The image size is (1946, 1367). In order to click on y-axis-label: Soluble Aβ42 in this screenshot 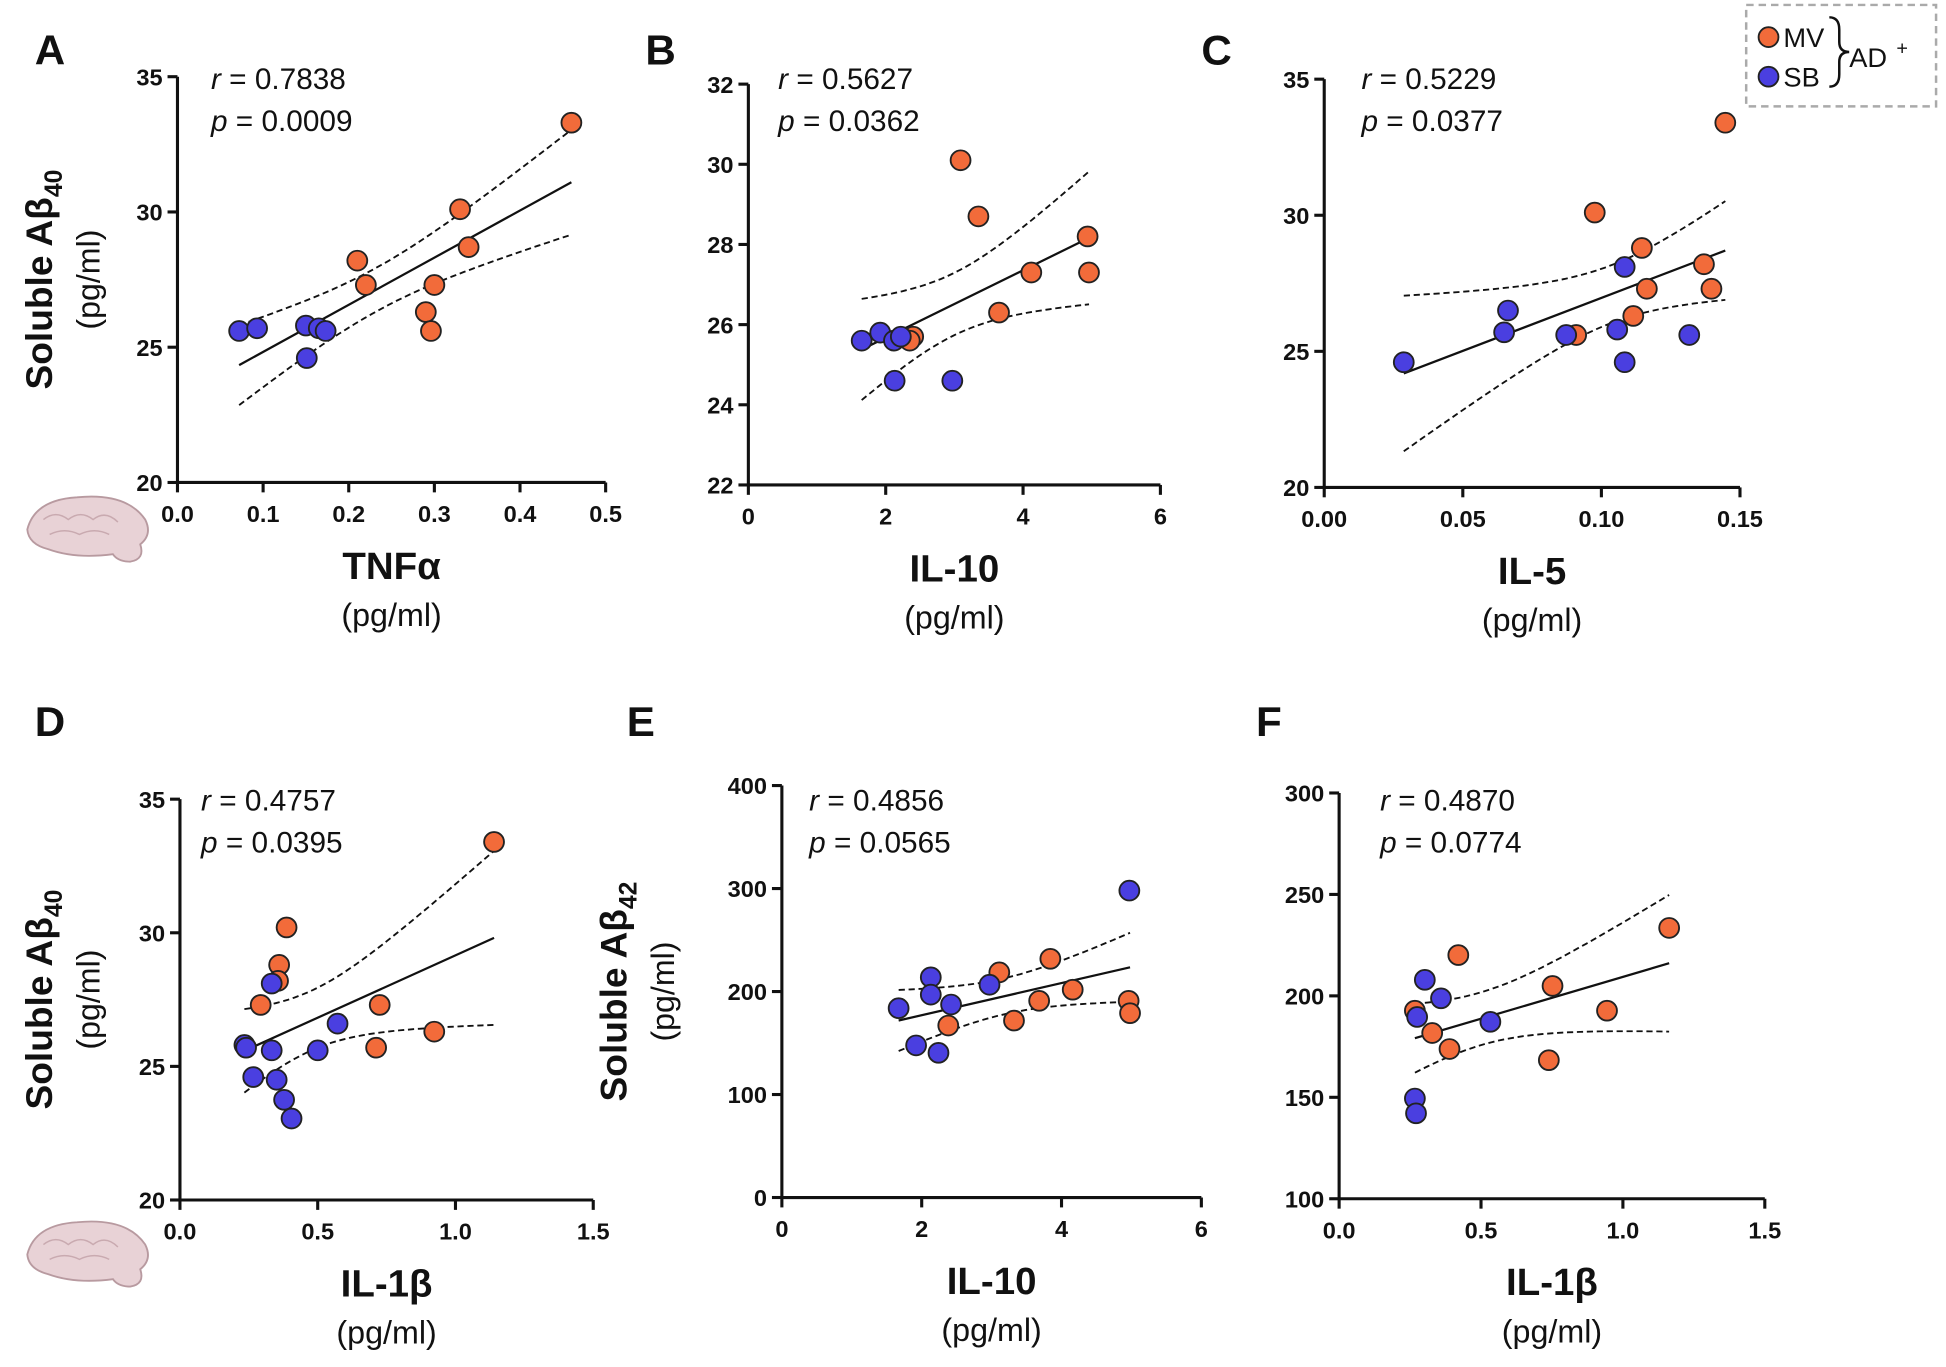, I will do `click(618, 992)`.